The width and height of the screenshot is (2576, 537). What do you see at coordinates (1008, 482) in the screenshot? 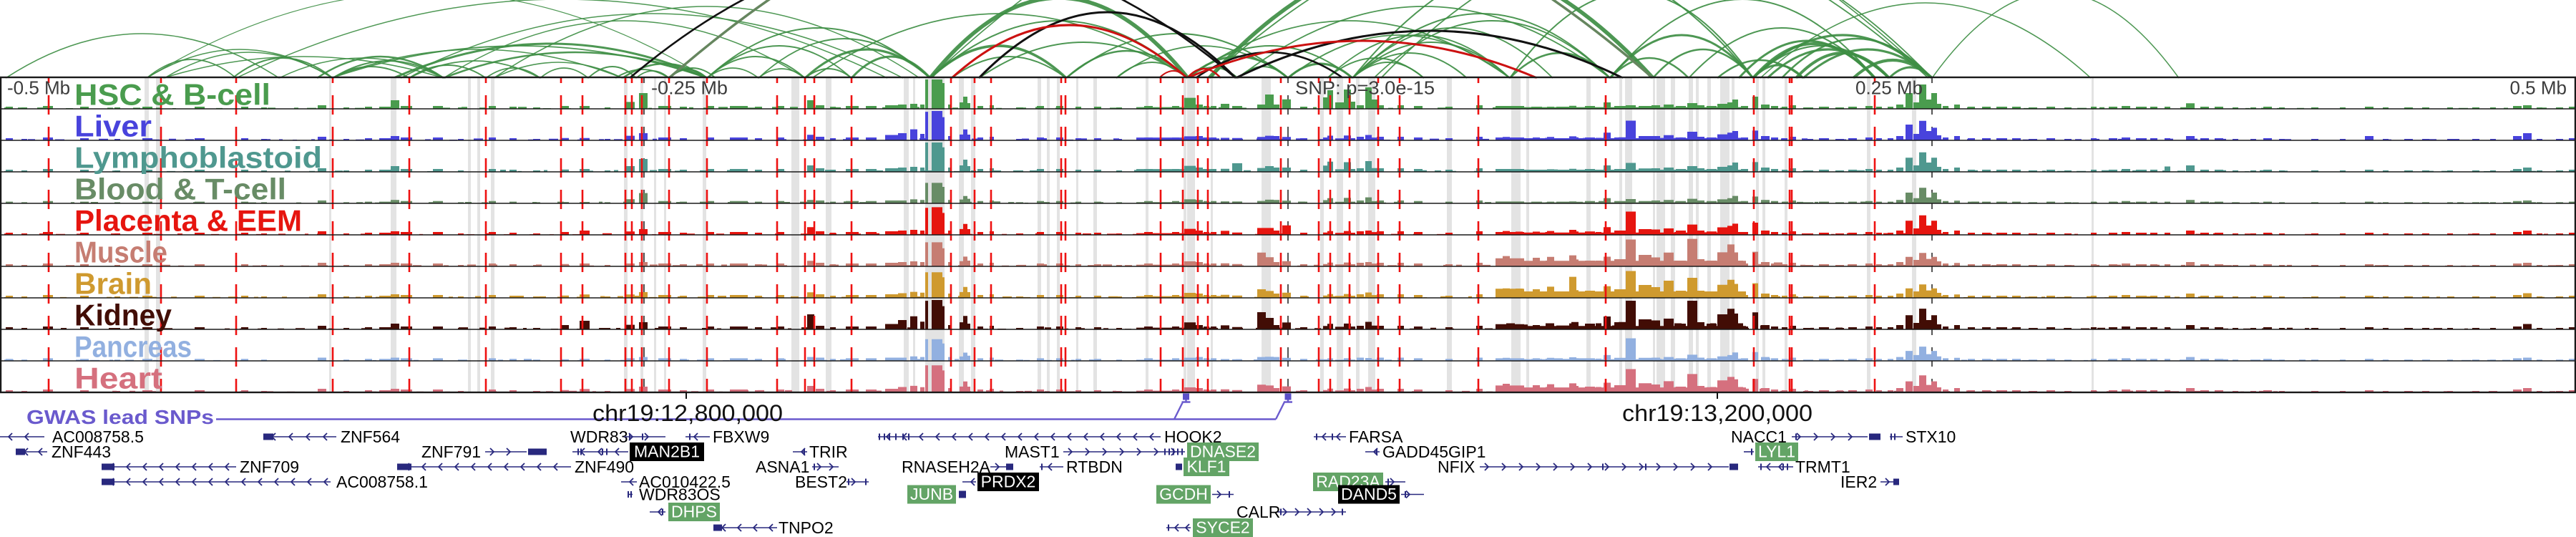
I see `svg-text: PRDX2` at bounding box center [1008, 482].